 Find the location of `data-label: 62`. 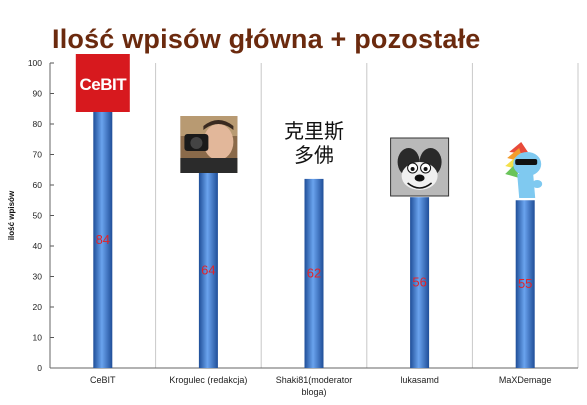

data-label: 62 is located at coordinates (314, 272).